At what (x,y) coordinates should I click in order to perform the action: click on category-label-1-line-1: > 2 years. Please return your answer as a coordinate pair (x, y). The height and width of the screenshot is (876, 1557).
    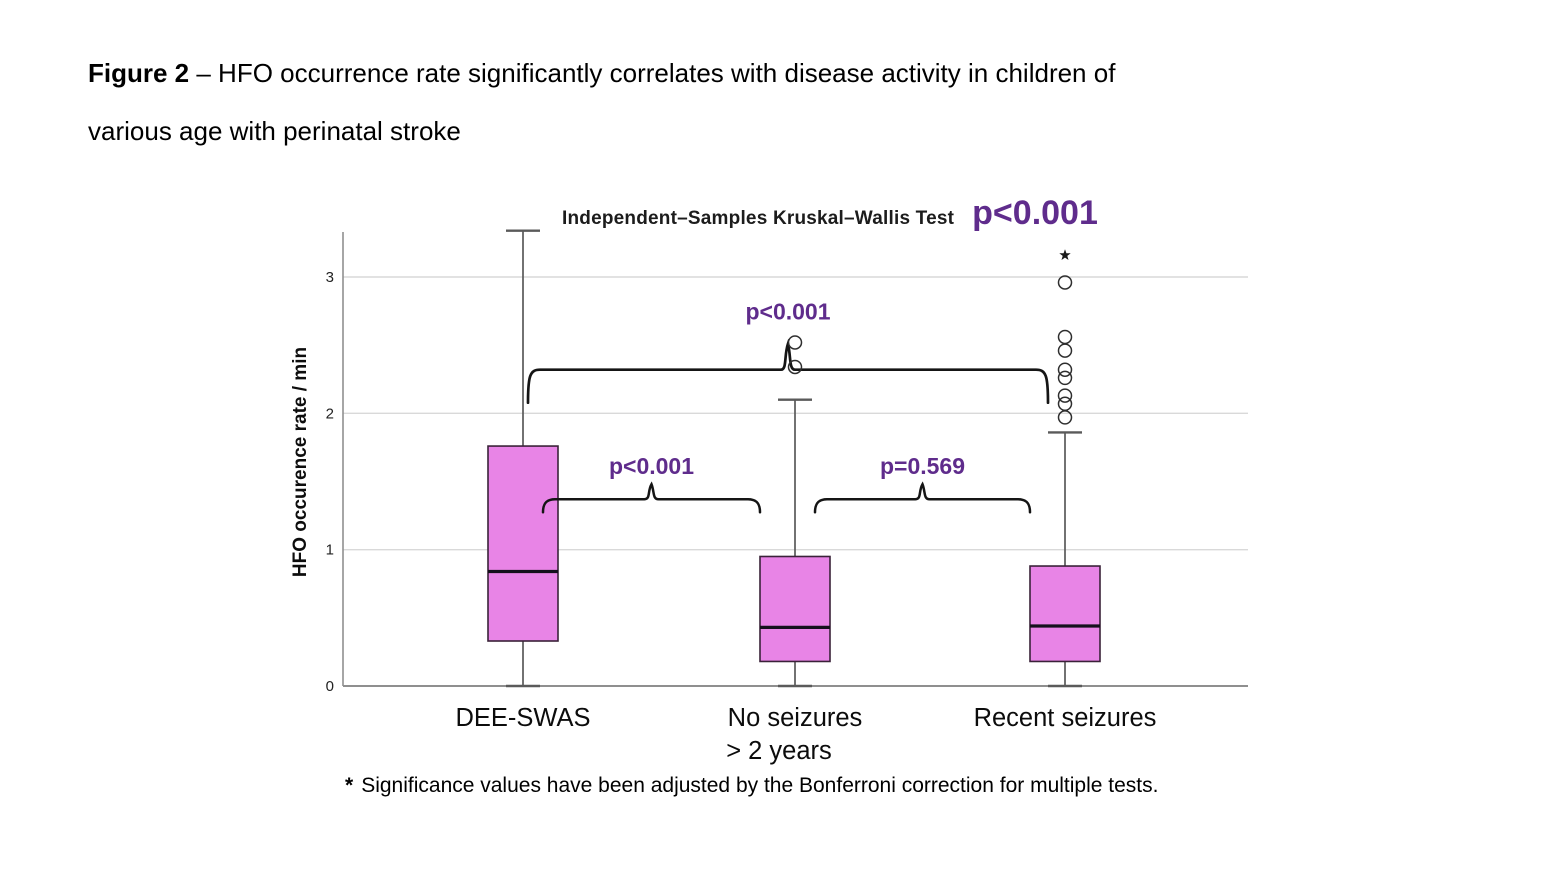
    Looking at the image, I should click on (779, 751).